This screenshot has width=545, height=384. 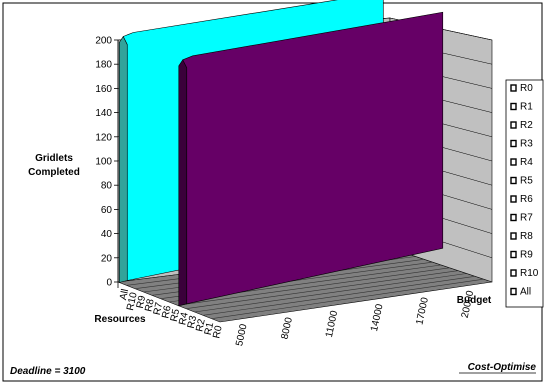 I want to click on panel-side-all, so click(x=123, y=159).